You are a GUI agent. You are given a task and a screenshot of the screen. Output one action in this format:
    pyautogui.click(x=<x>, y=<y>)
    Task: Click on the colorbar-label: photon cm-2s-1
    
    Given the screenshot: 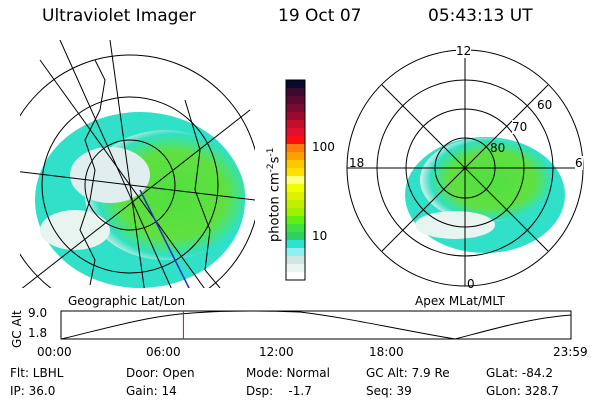 What is the action you would take?
    pyautogui.click(x=274, y=195)
    